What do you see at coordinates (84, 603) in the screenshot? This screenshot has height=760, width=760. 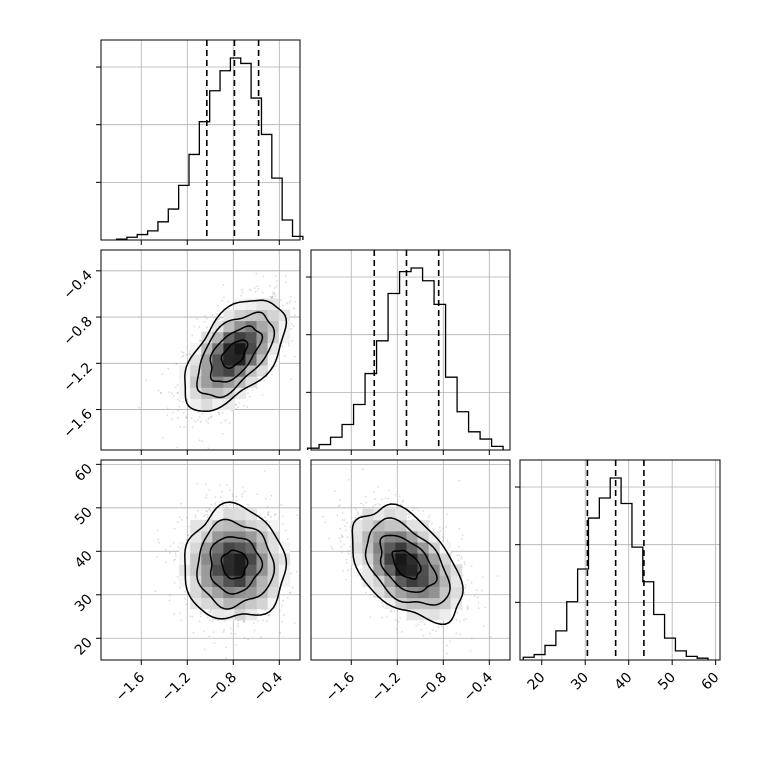 I see `y-tick-label: 30` at bounding box center [84, 603].